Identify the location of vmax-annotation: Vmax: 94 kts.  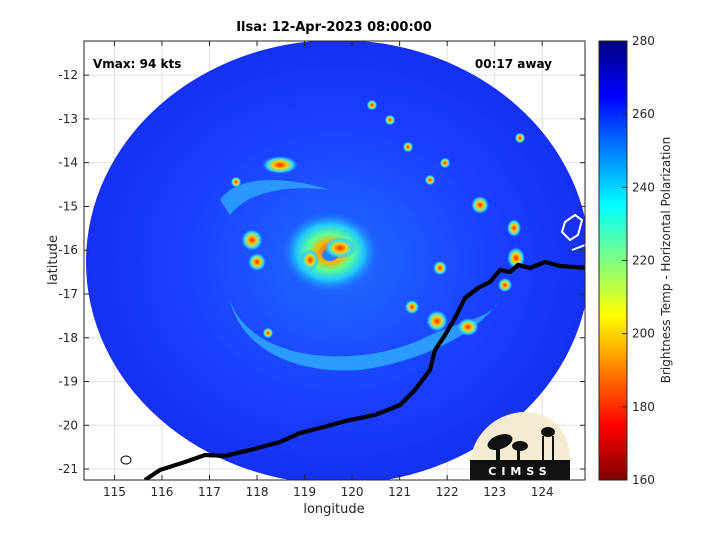
(137, 64).